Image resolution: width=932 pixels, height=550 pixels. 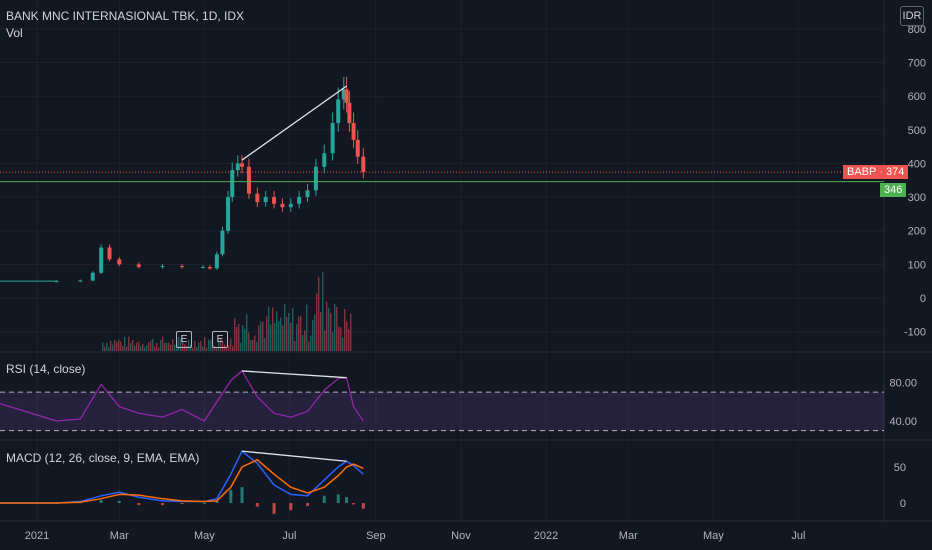 What do you see at coordinates (876, 172) in the screenshot?
I see `price-tag: BABP · 374` at bounding box center [876, 172].